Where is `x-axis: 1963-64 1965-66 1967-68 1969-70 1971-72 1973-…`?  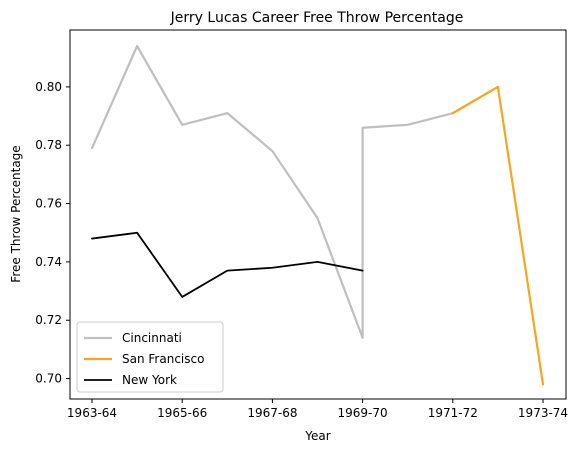 x-axis: 1963-64 1965-66 1967-68 1969-70 1971-72 1973-… is located at coordinates (317, 409).